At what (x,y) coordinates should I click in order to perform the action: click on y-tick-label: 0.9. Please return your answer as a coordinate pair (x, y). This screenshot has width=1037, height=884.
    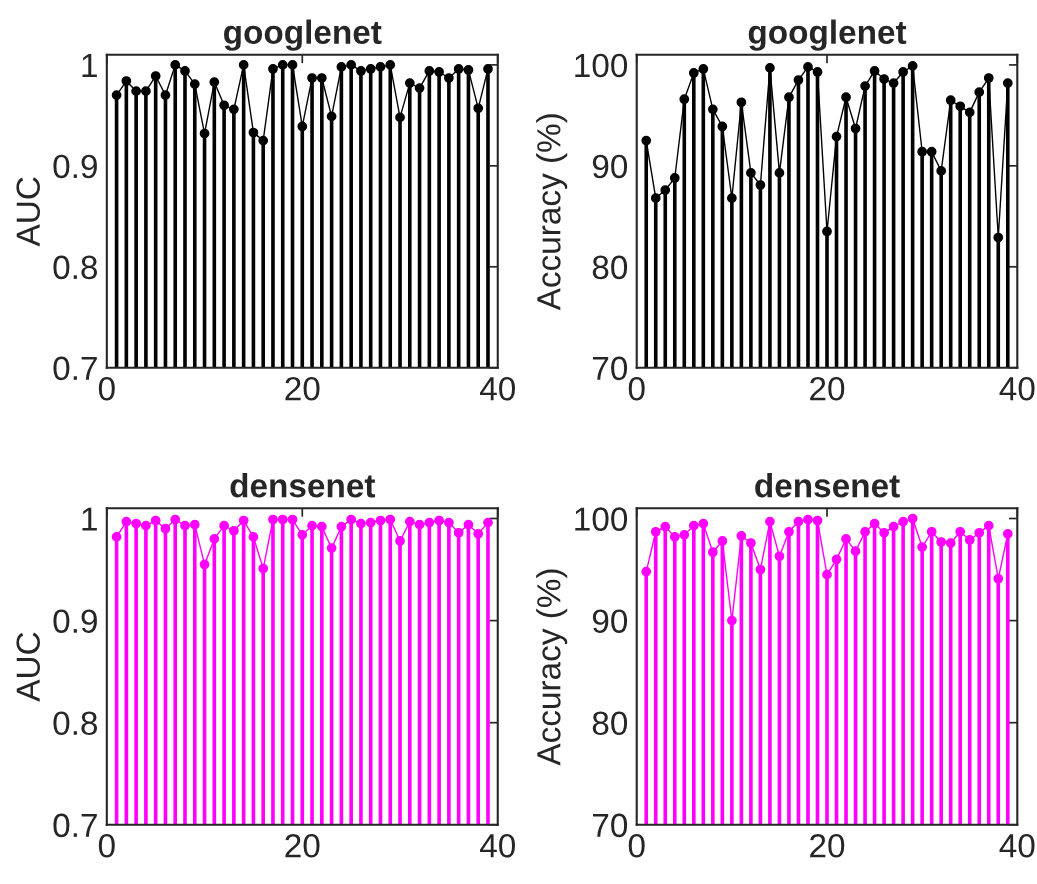
    Looking at the image, I should click on (75, 166).